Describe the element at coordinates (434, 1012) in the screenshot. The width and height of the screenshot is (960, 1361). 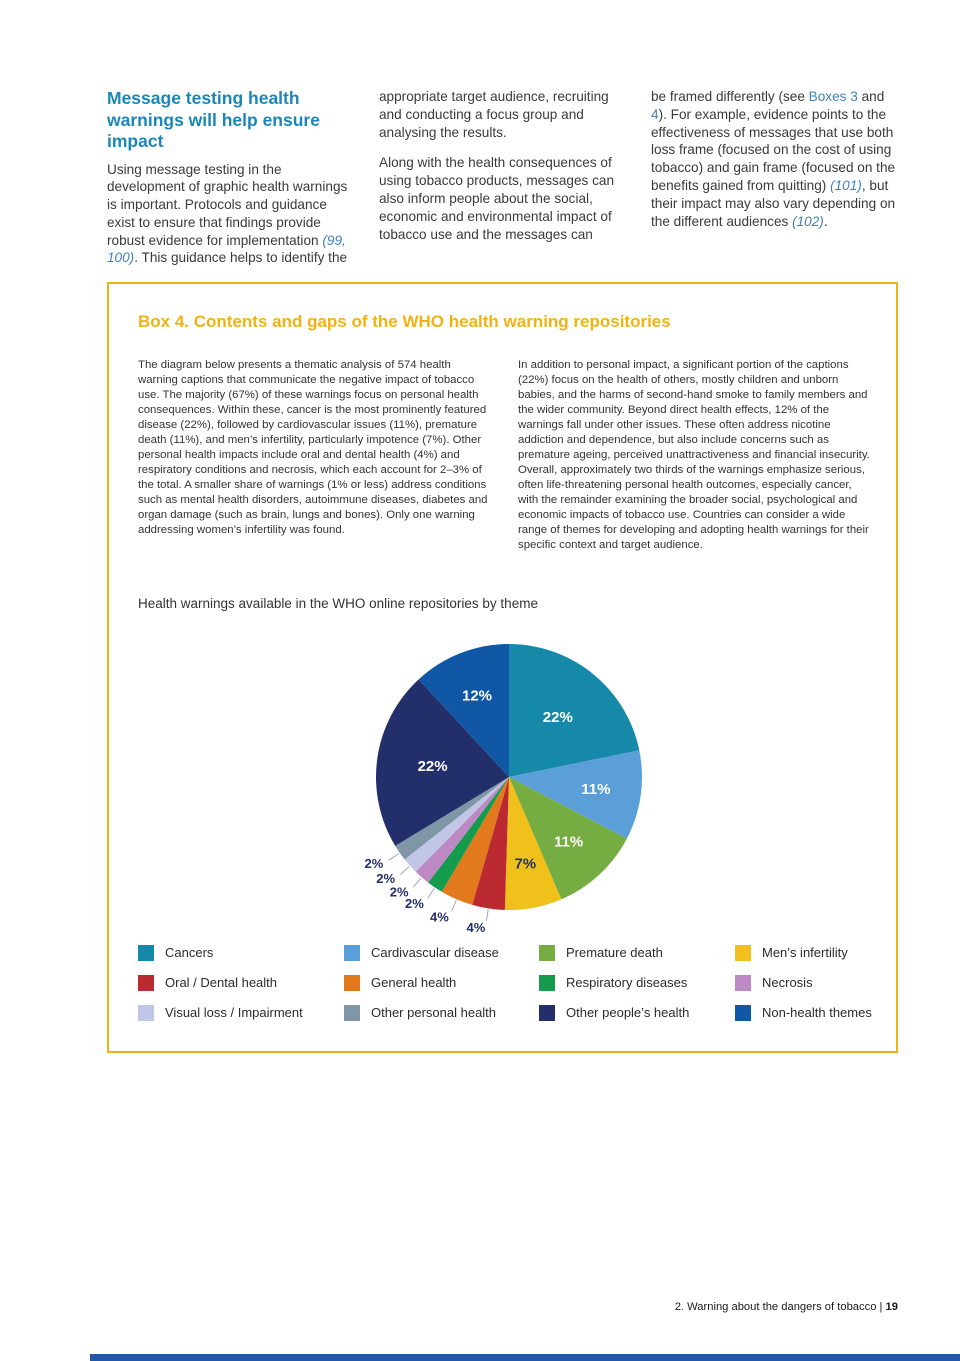
I see `legend-label: Other personal health` at that location.